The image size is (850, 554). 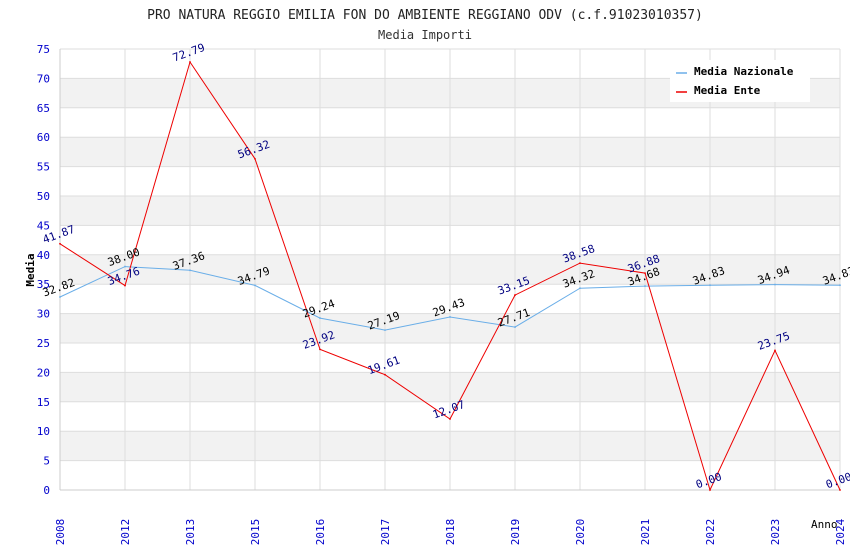 I want to click on x-tick-label: 2020, so click(x=580, y=532).